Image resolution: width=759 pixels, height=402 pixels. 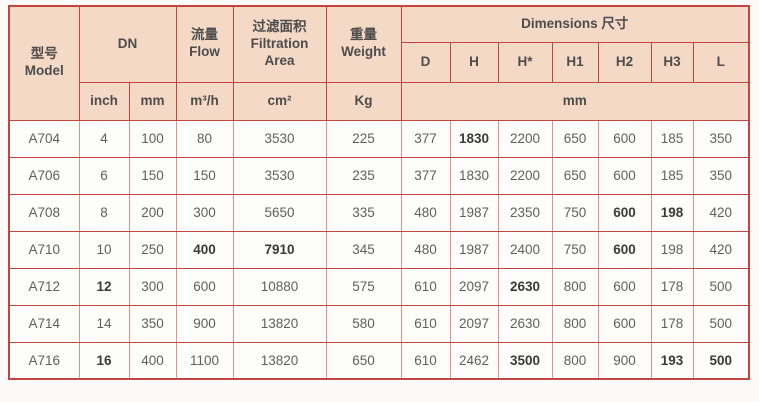 I want to click on header-filtration-zh: 过滤面积, so click(x=279, y=26).